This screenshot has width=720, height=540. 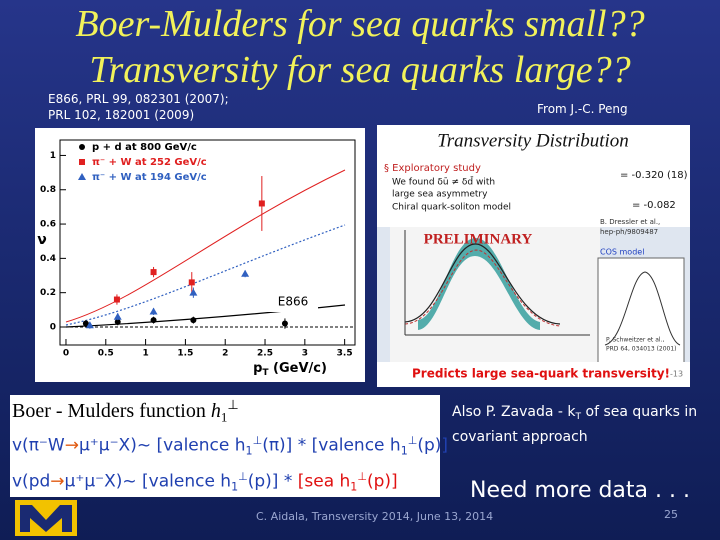 I want to click on credit: From J.-C. Peng, so click(x=582, y=109).